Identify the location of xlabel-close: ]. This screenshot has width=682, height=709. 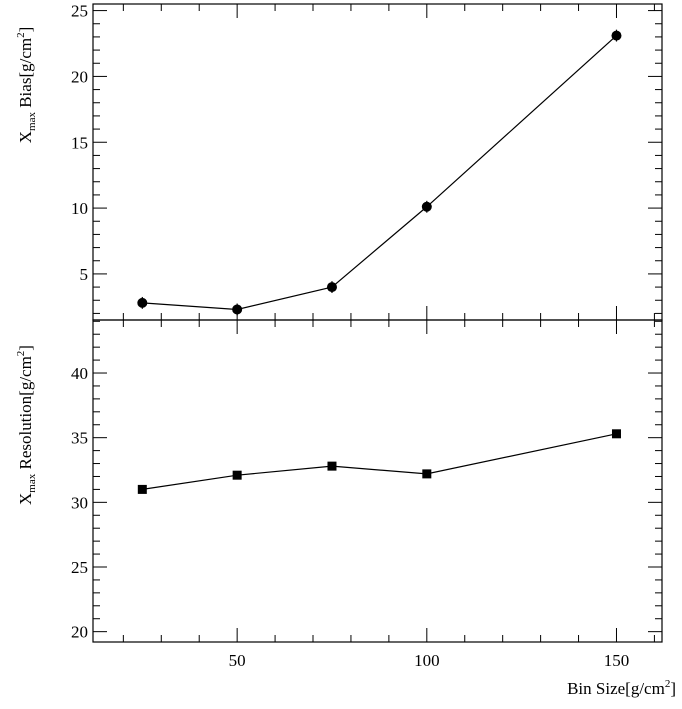
(673, 688).